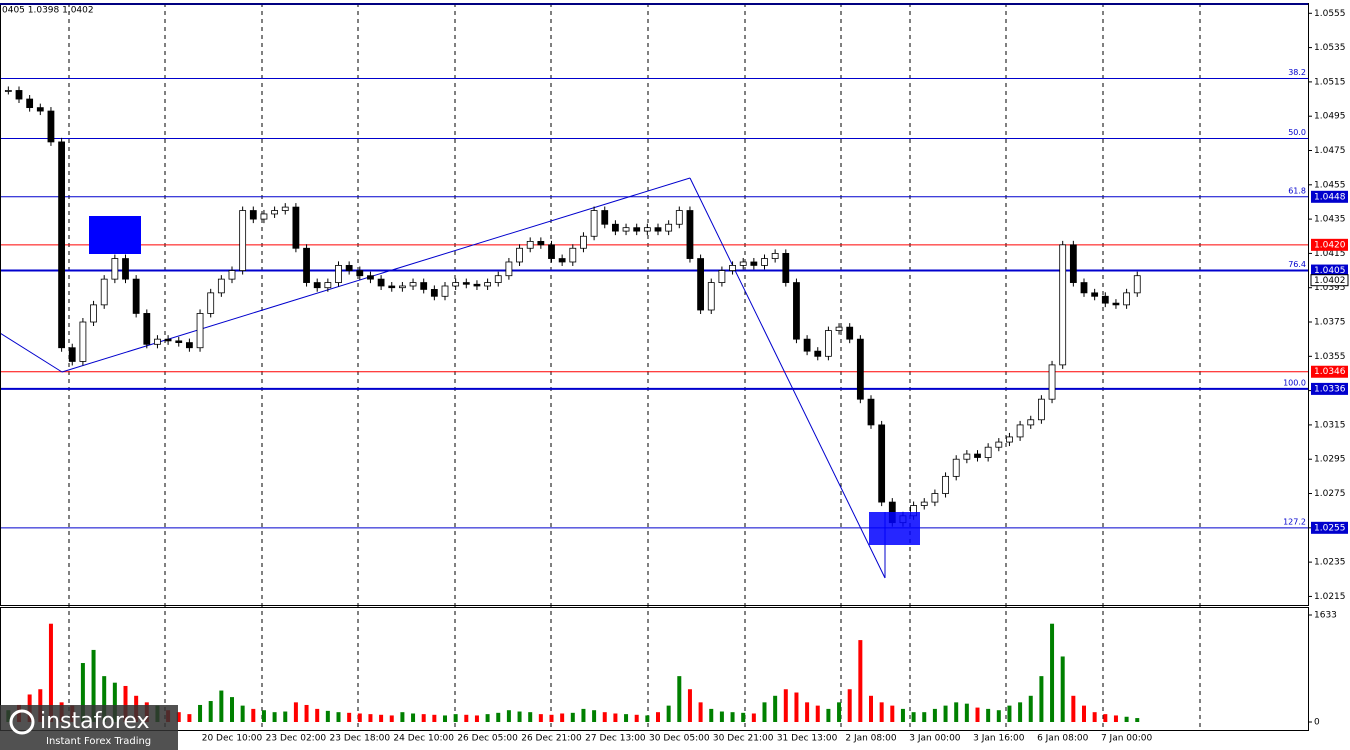 The image size is (1350, 750). I want to click on x-tick-label: 23 Dec 18:00, so click(360, 739).